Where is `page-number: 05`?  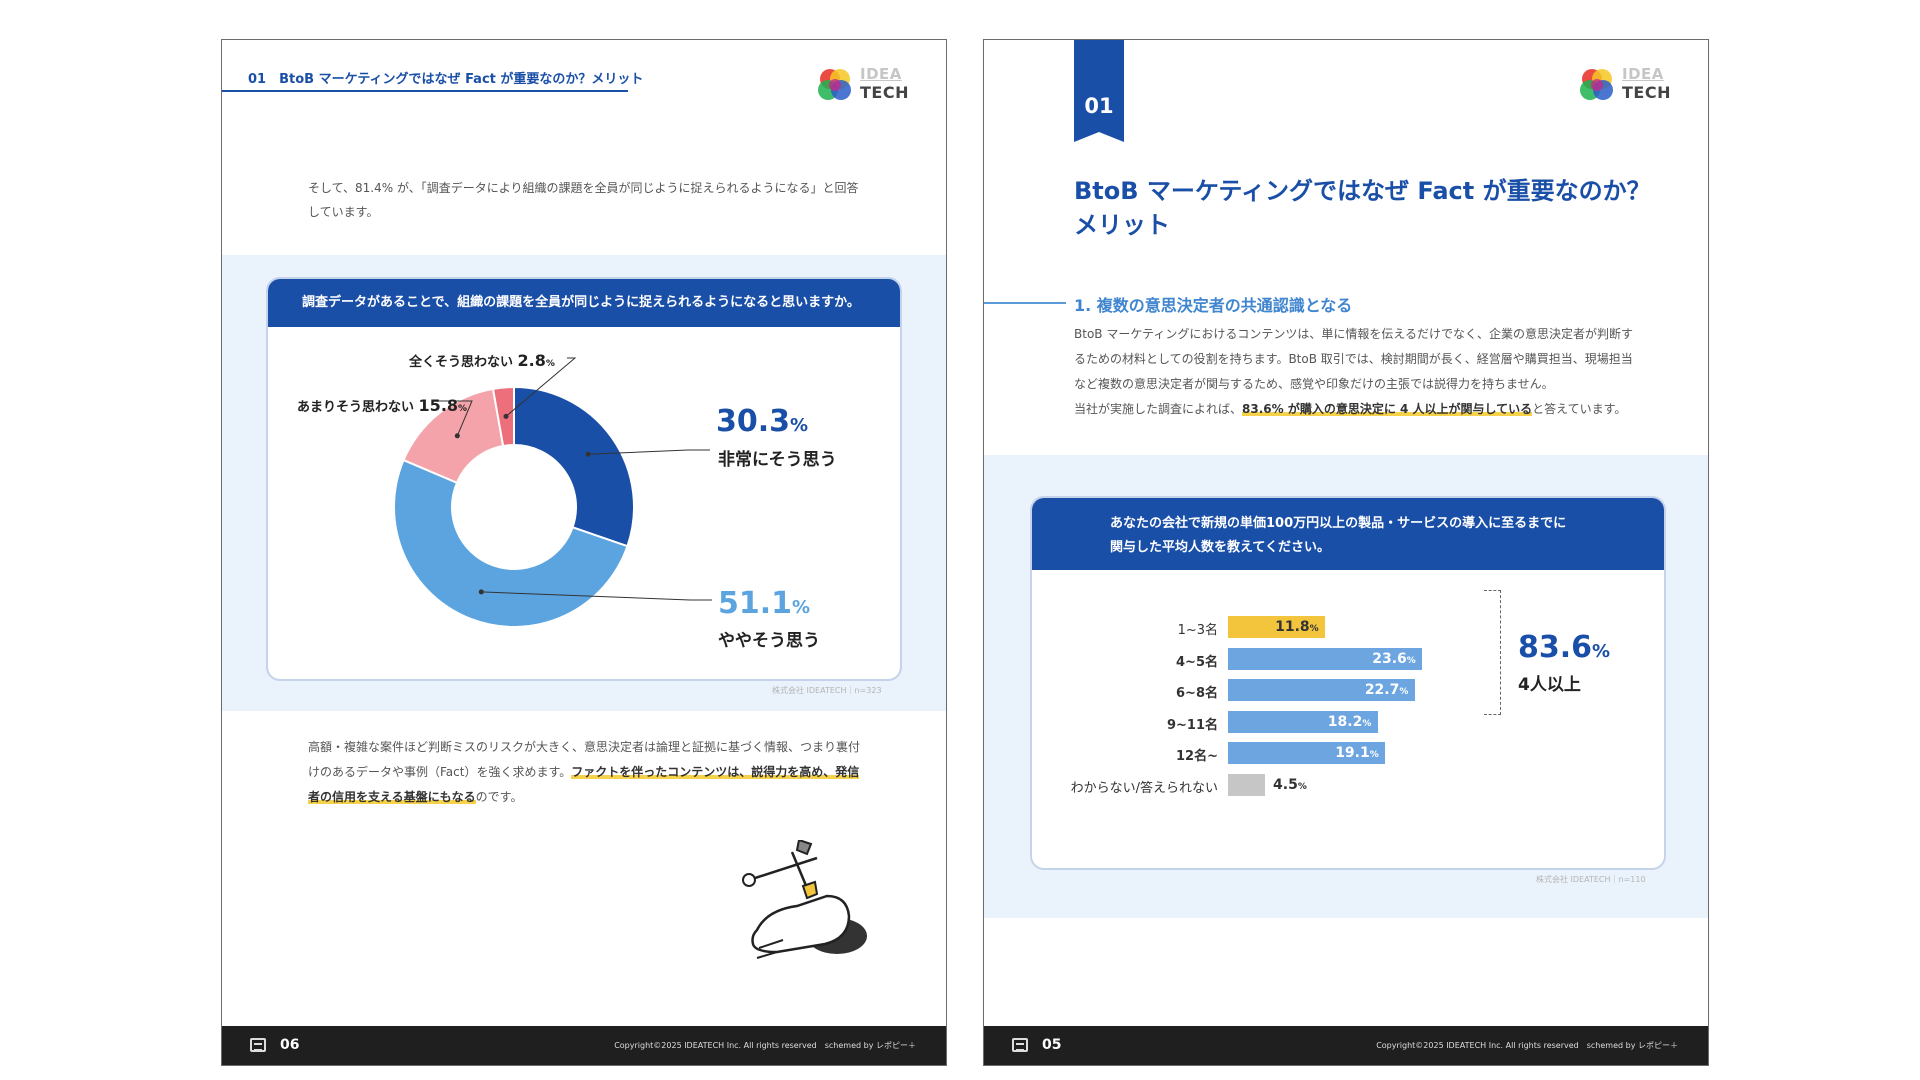
page-number: 05 is located at coordinates (1052, 1045).